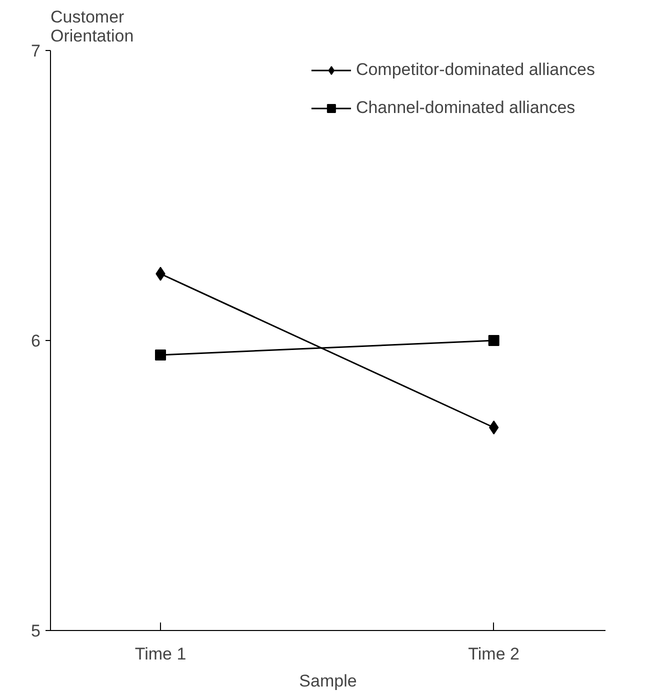  I want to click on legend-label: Channel-dominated alliances, so click(466, 108).